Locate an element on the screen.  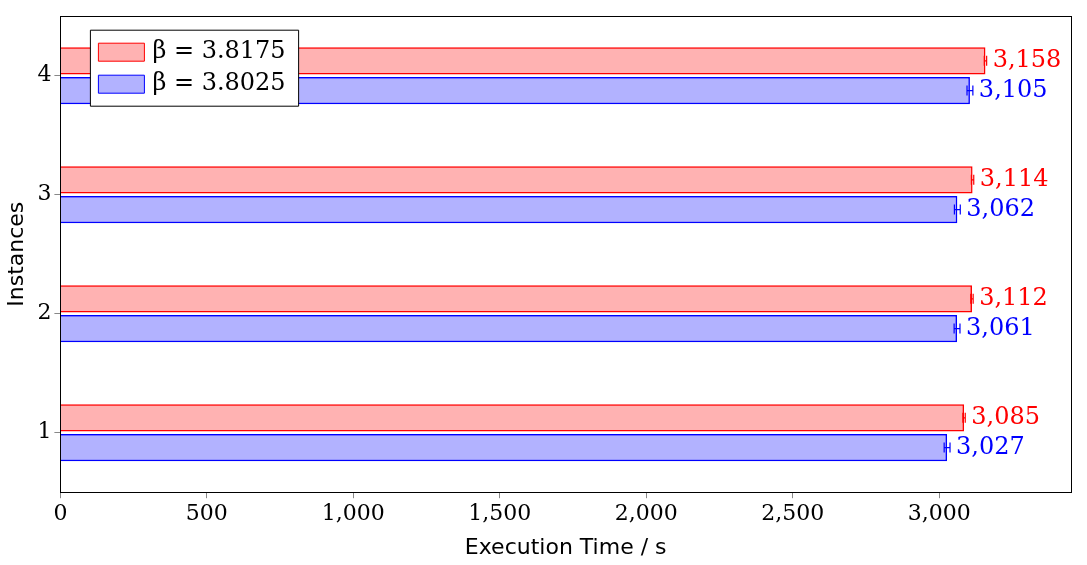
x-tick-label: 1,000 is located at coordinates (353, 513).